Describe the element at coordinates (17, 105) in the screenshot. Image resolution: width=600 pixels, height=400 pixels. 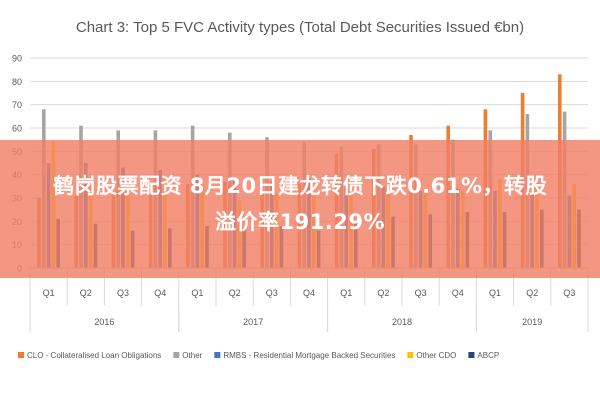
I see `y-tick-label: 70` at that location.